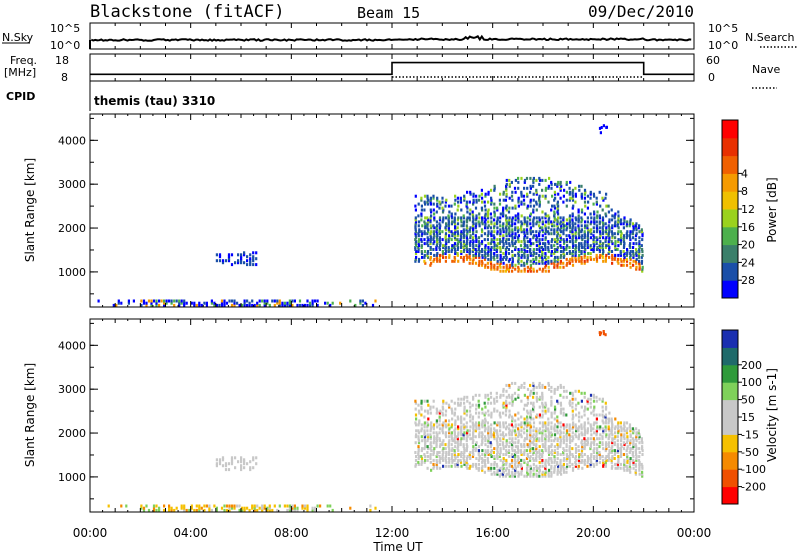  I want to click on x-tick-label: 04:00, so click(190, 533).